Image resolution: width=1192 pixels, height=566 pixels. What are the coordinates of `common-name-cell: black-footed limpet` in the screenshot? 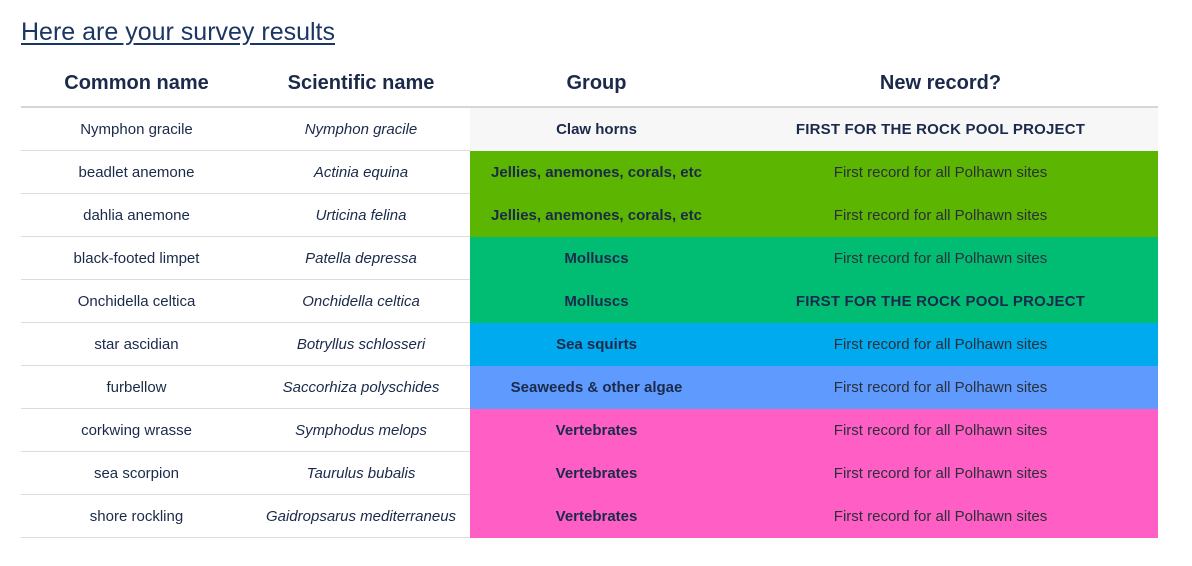 It's located at (136, 258).